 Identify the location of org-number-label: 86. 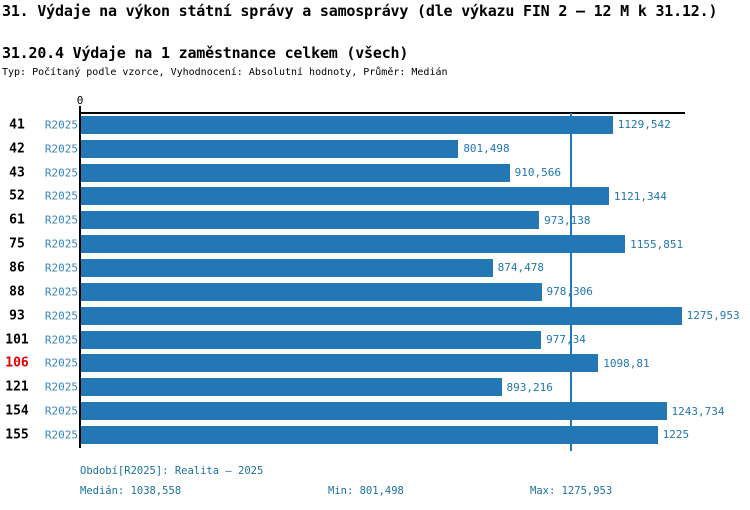
(17, 268).